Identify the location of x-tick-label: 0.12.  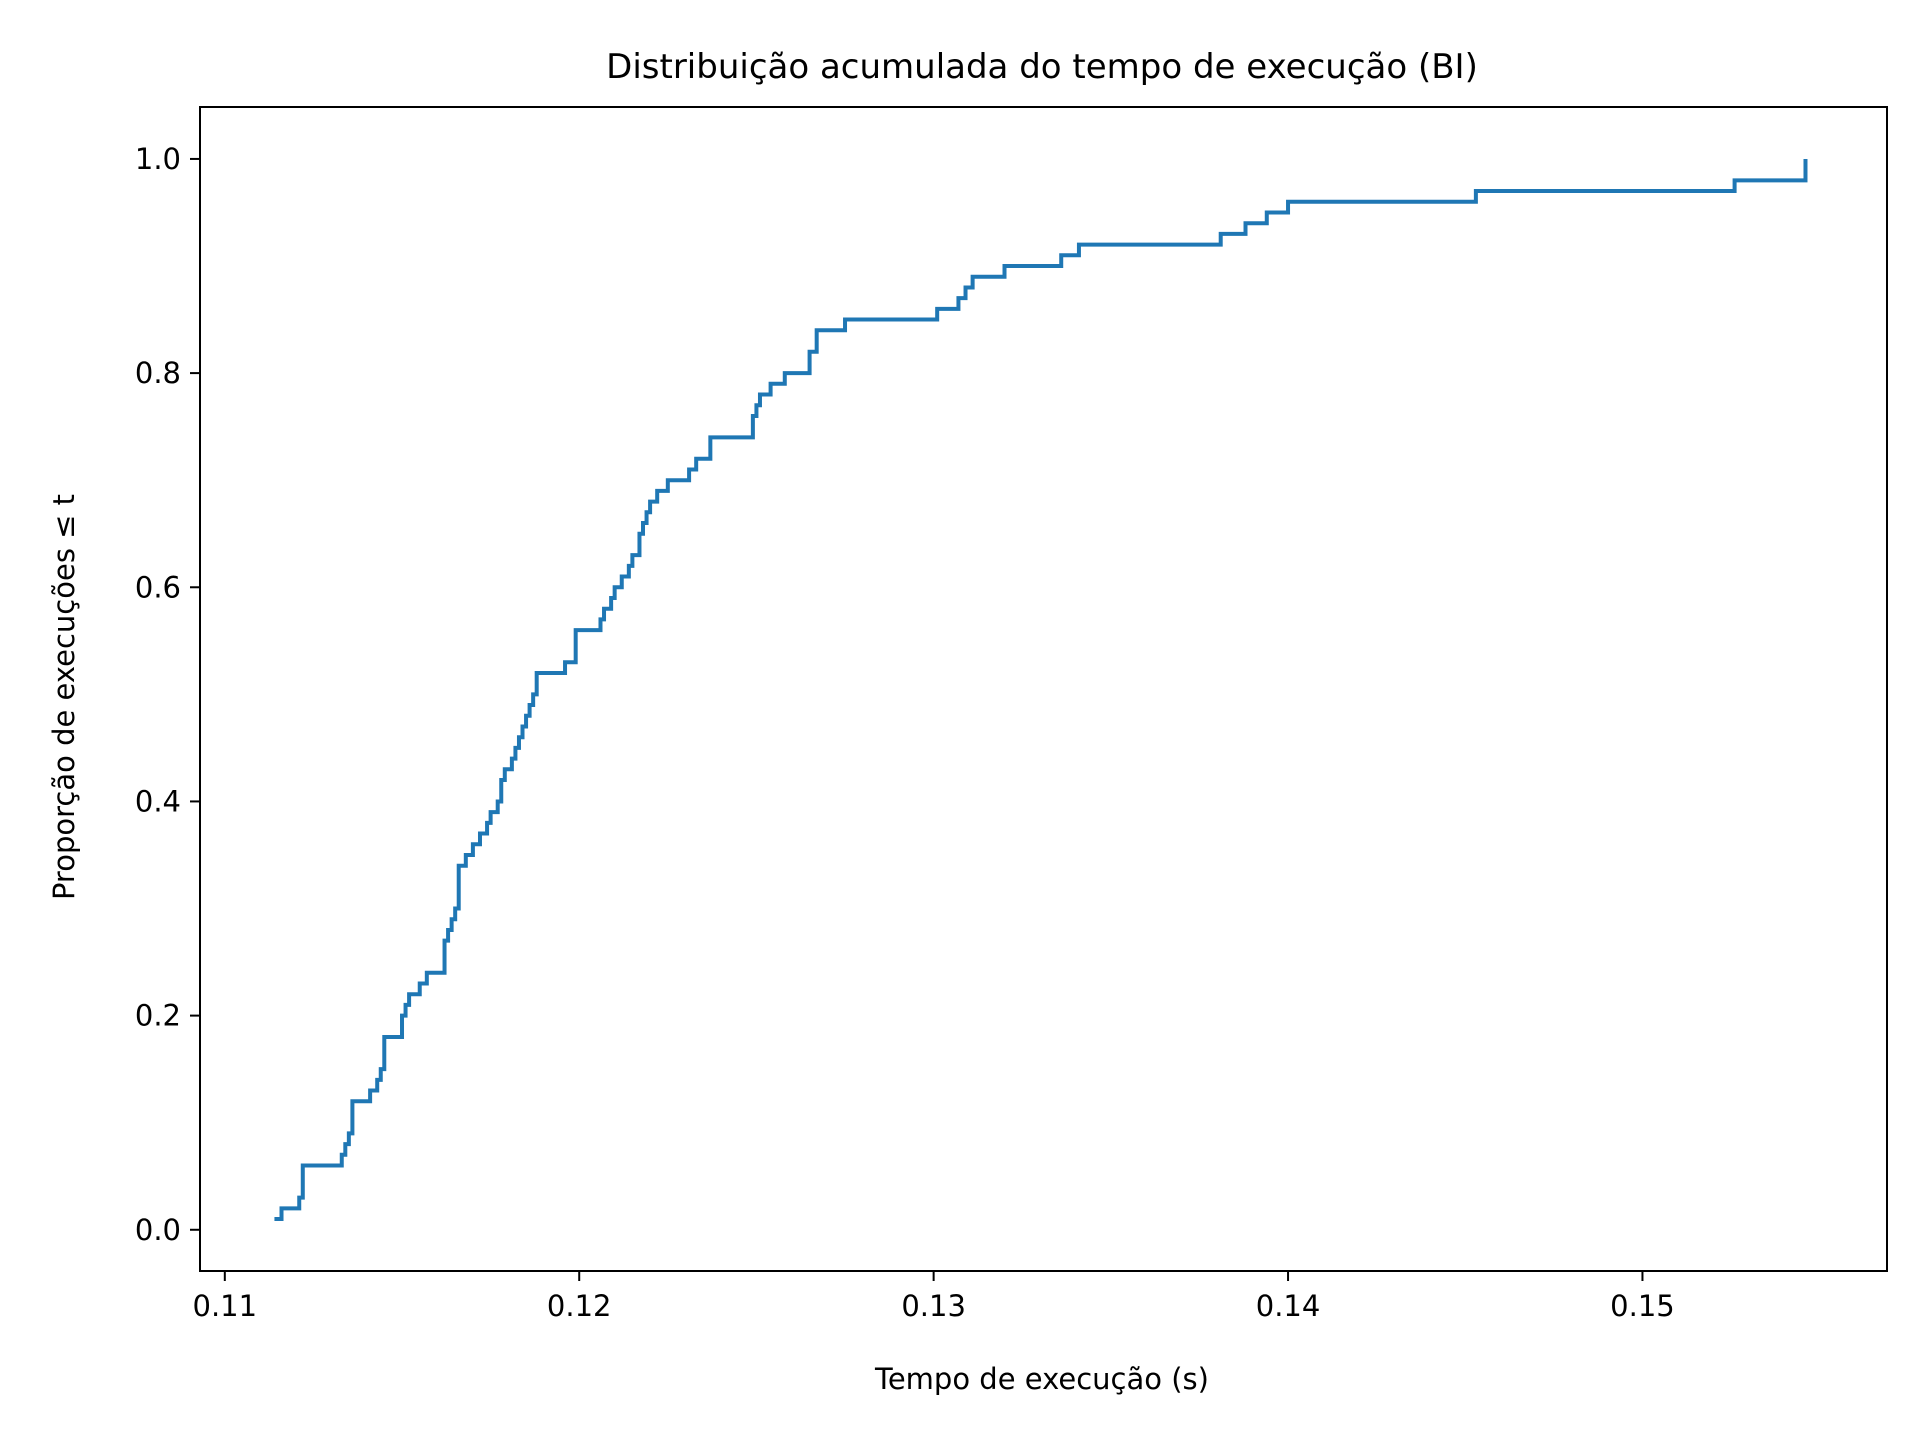
(579, 1306).